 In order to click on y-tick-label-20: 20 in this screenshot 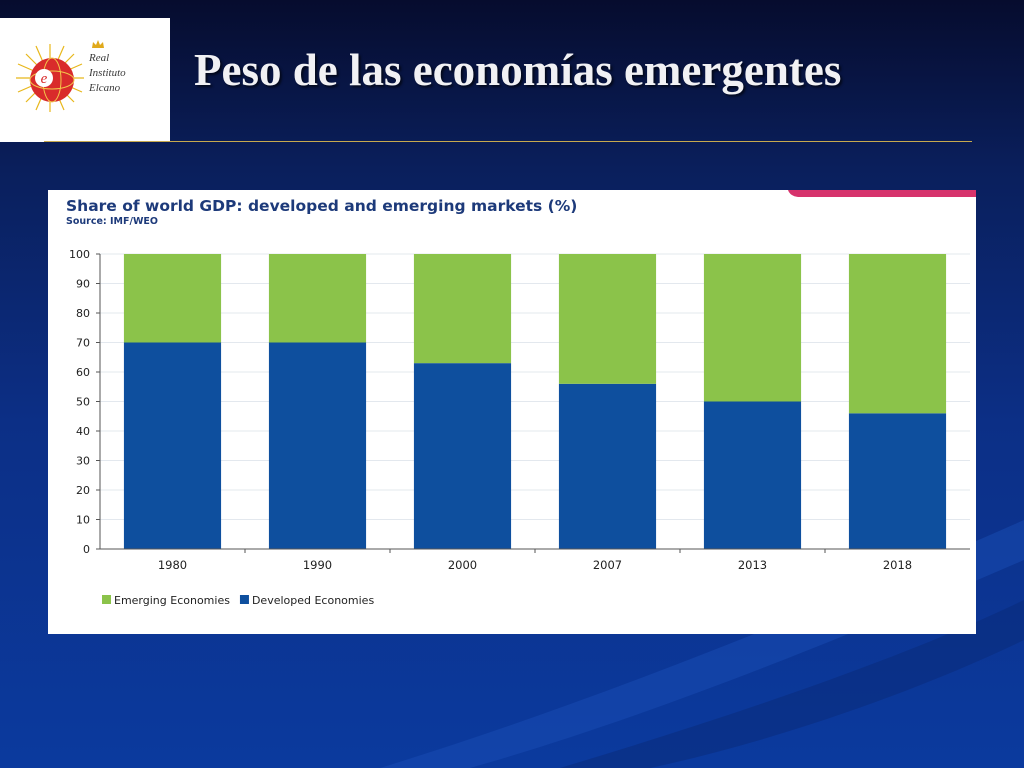, I will do `click(83, 490)`.